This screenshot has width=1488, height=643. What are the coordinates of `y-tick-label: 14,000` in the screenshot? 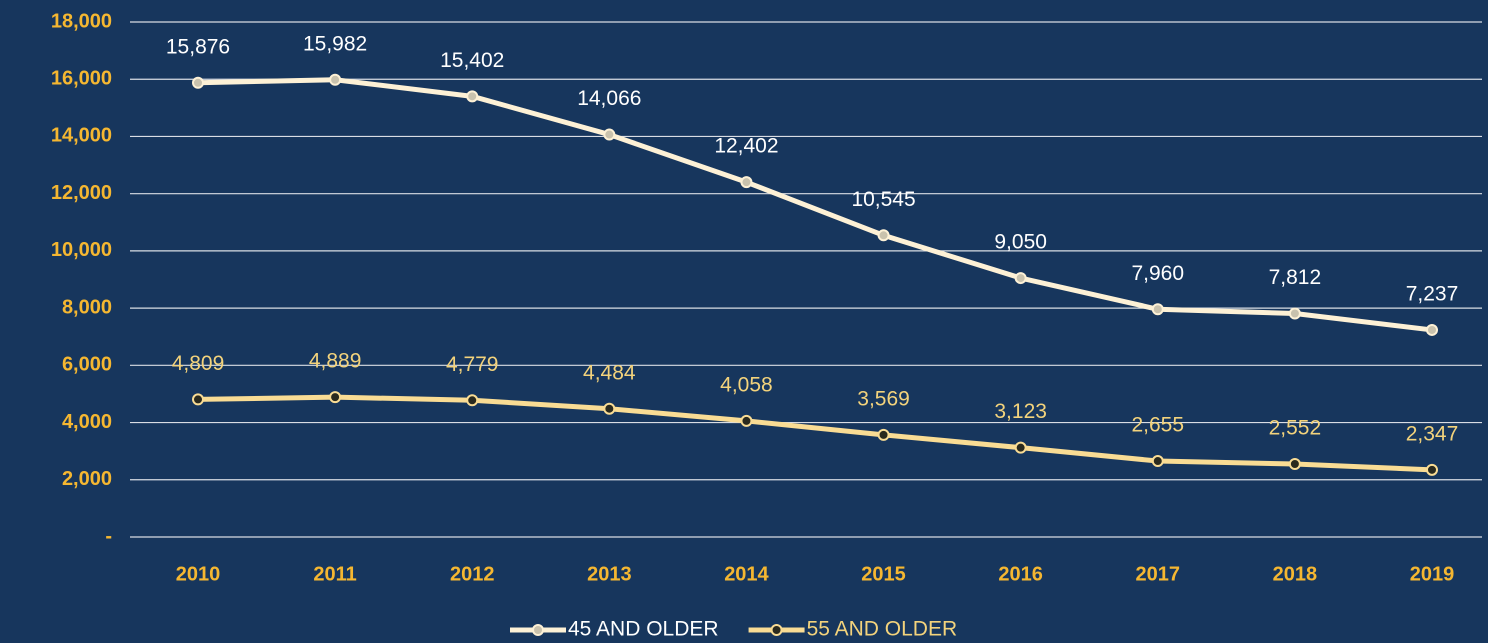 It's located at (81, 136).